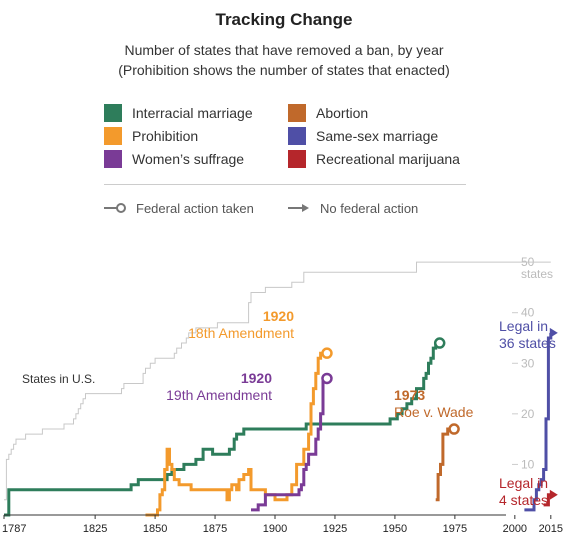  Describe the element at coordinates (369, 208) in the screenshot. I see `key-no-federal-label: No federal action` at that location.